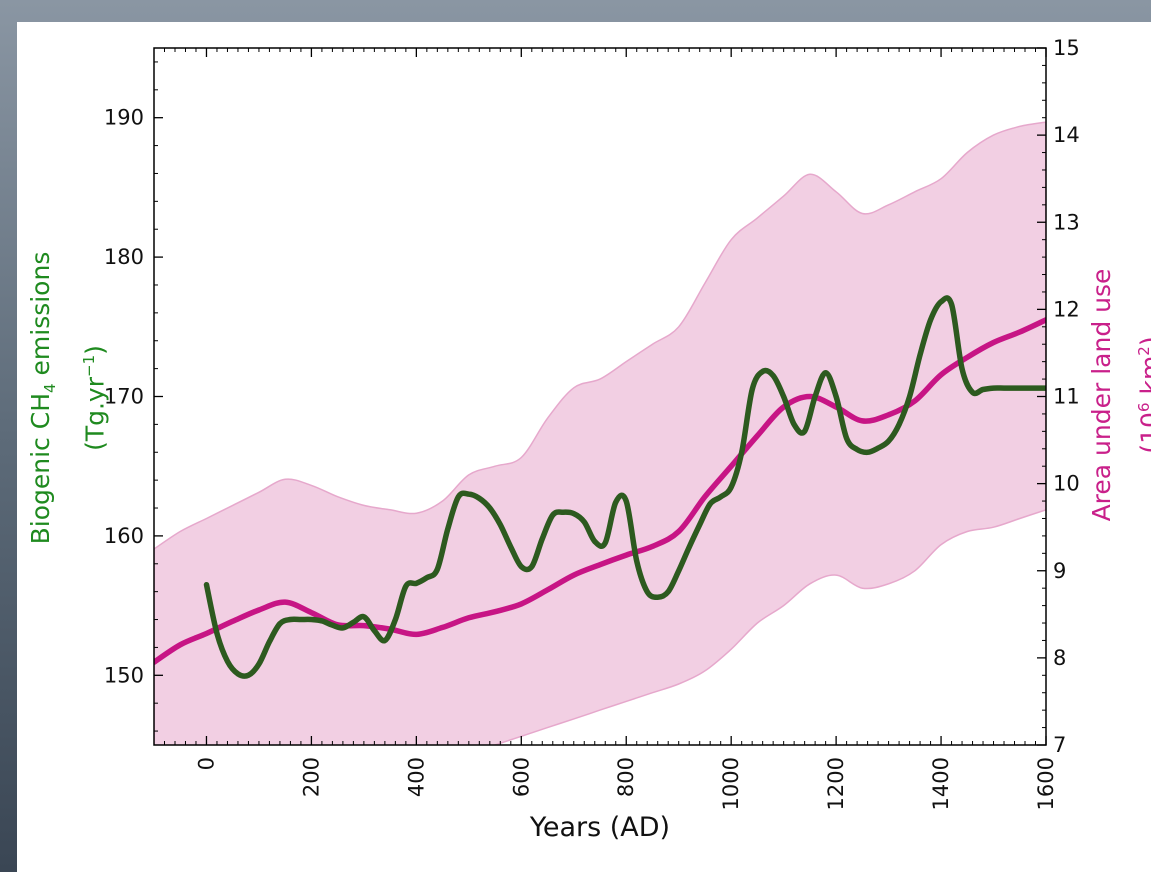 The height and width of the screenshot is (872, 1151). Describe the element at coordinates (626, 777) in the screenshot. I see `x-tick-label: 800` at that location.